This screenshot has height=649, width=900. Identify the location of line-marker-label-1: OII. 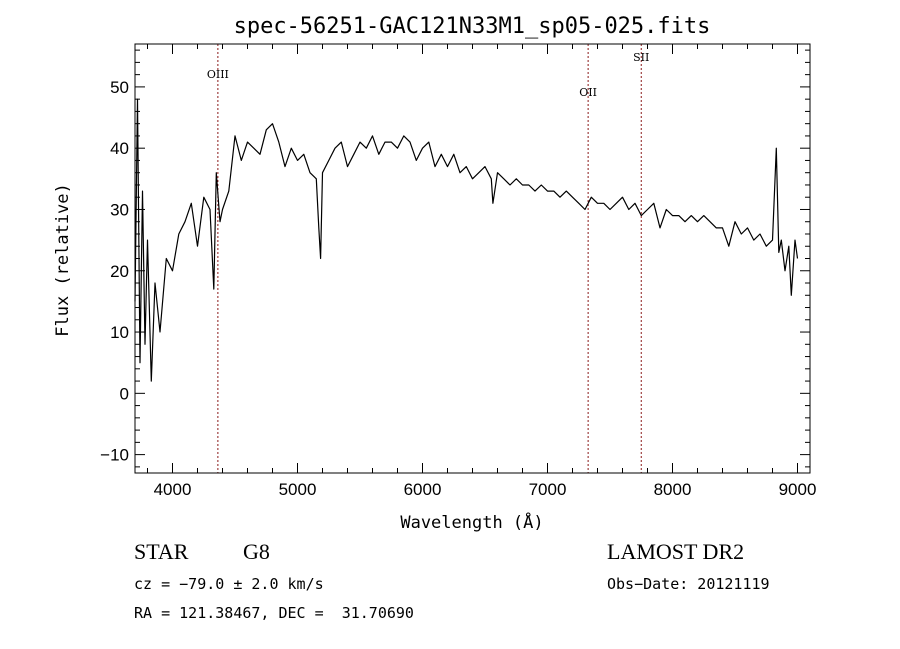
(588, 92).